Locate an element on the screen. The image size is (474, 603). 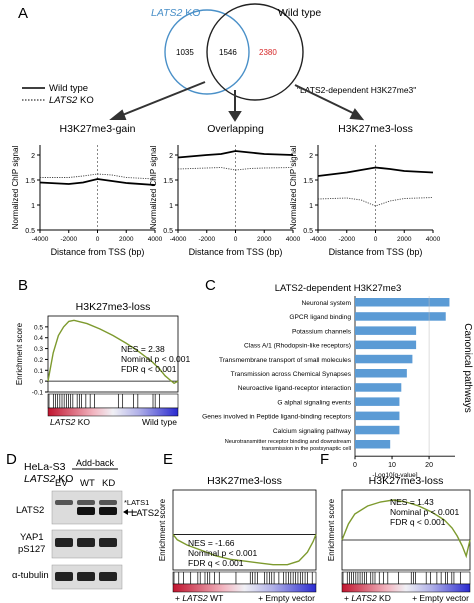
profile-series-2-ko is located at coordinates (375, 202).